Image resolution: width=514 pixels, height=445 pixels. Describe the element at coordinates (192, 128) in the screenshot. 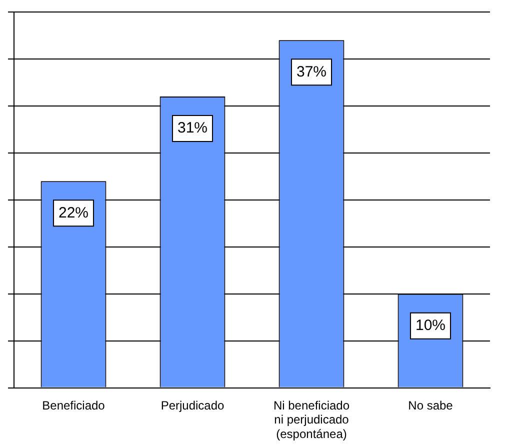

I see `data-label: 31%` at that location.